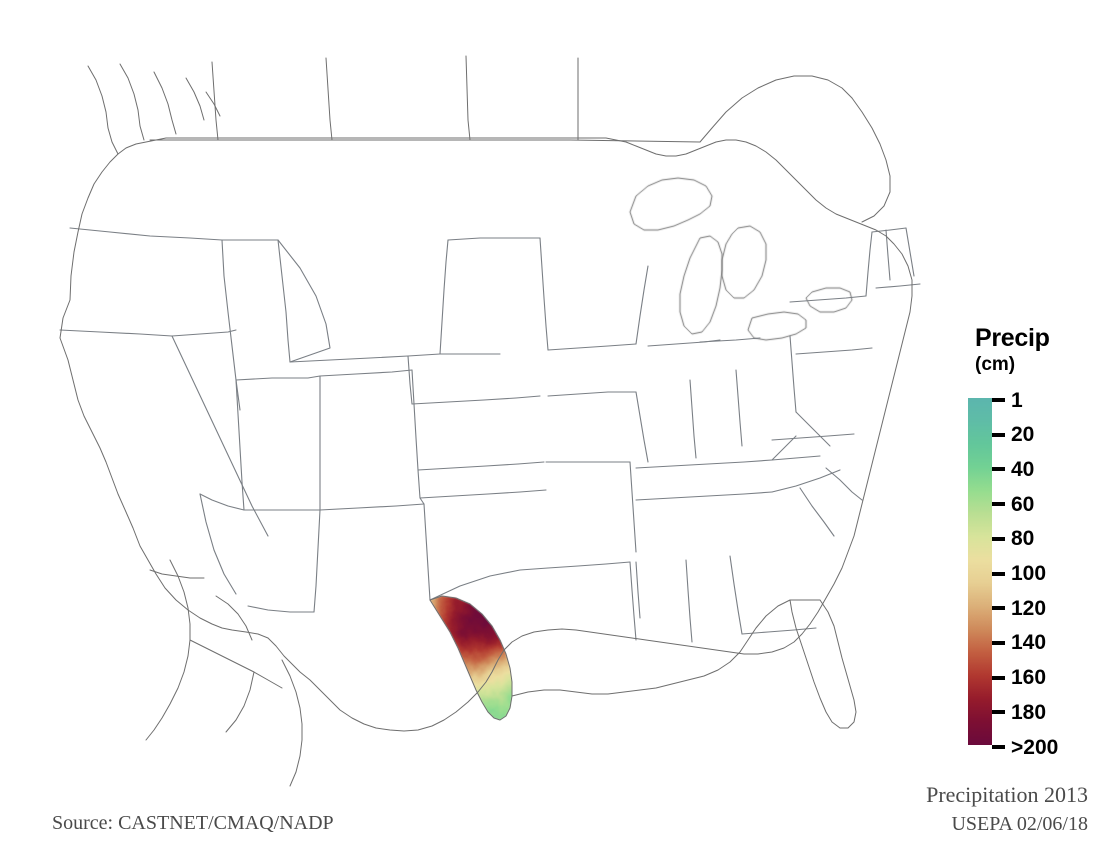  I want to click on legend-tick-label: 120, so click(1029, 608).